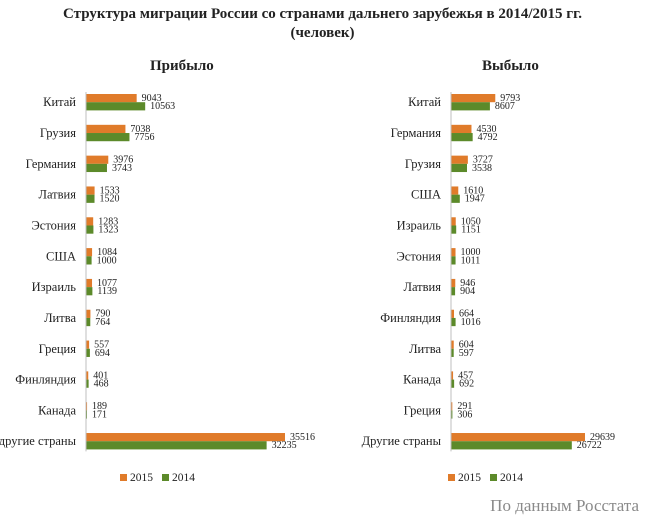  What do you see at coordinates (464, 406) in the screenshot?
I see `right-value-label-2015: 291` at bounding box center [464, 406].